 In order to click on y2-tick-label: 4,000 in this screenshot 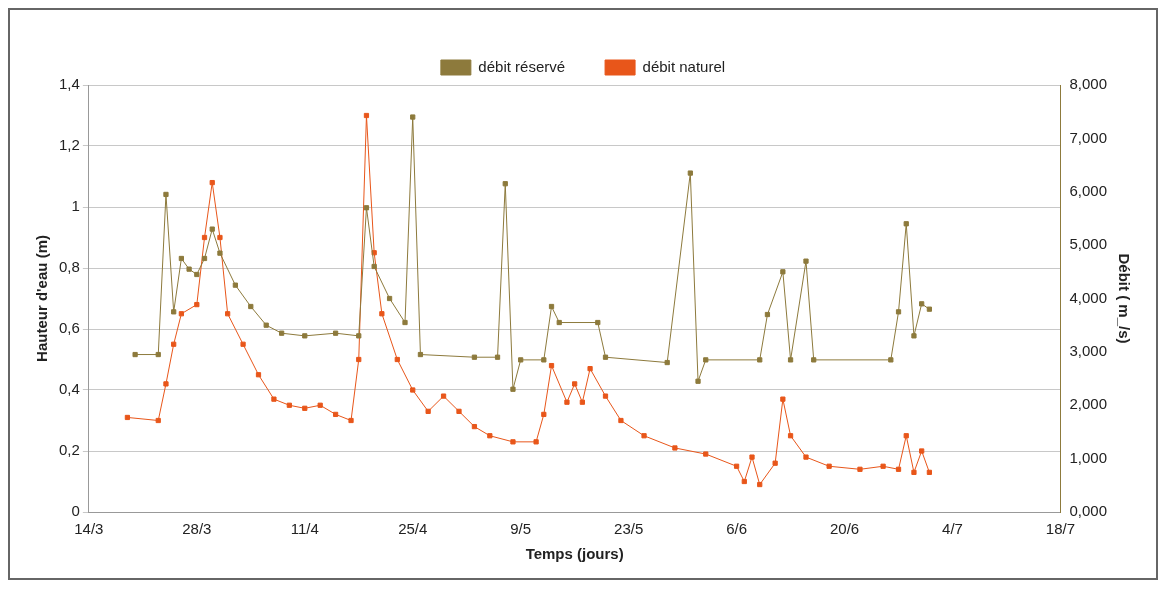, I will do `click(1088, 297)`.